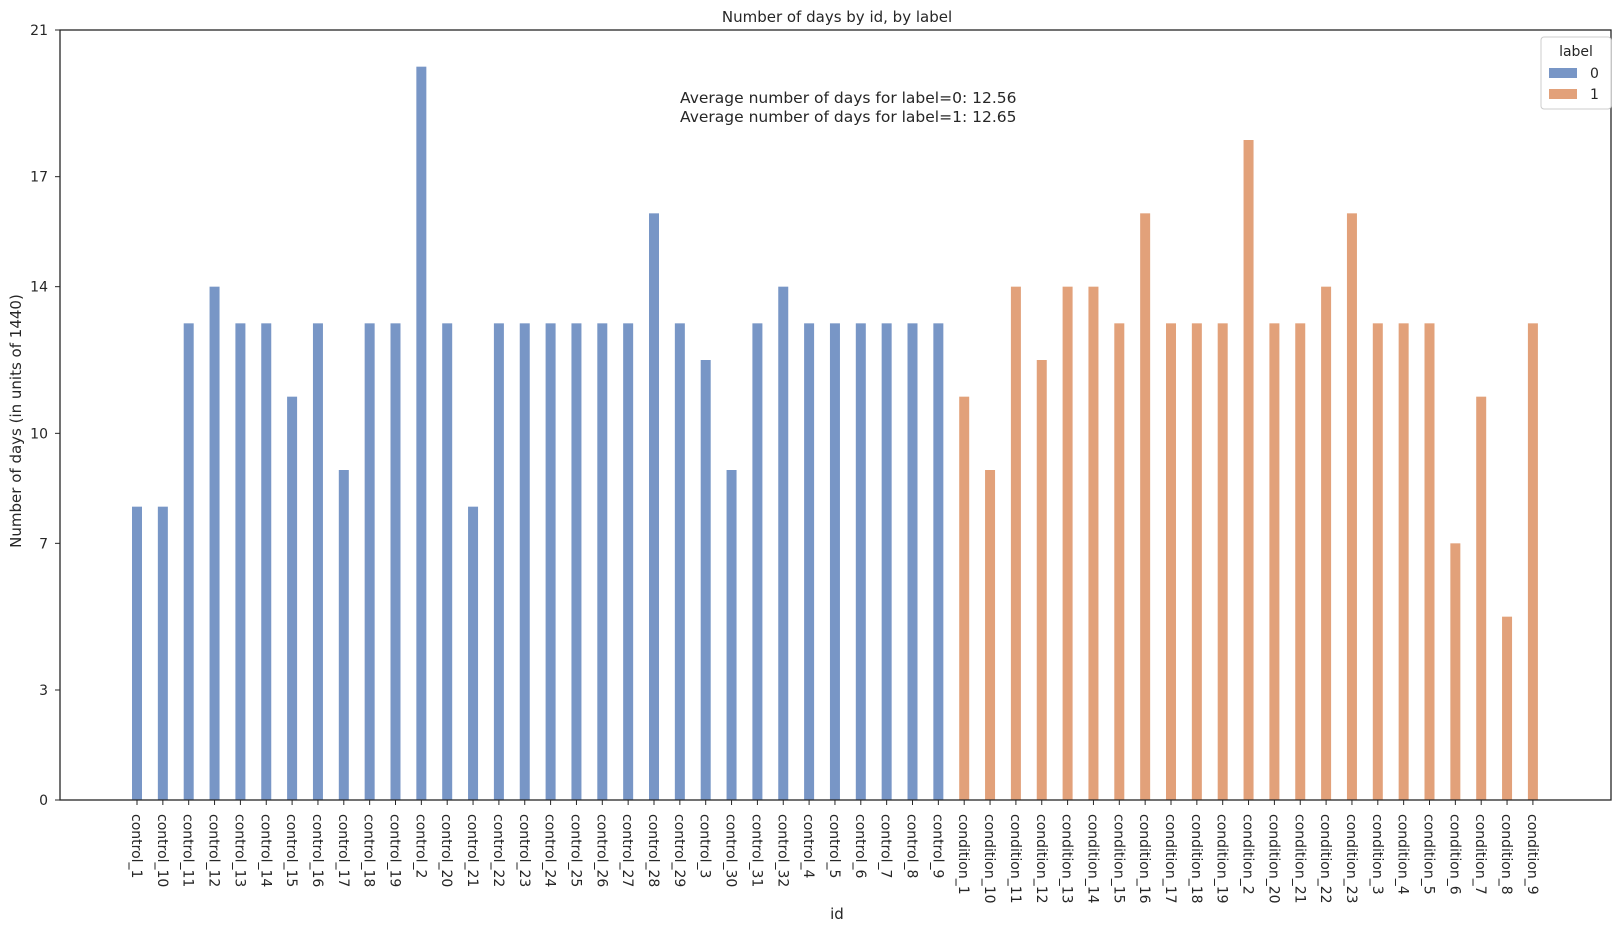 The width and height of the screenshot is (1620, 930). Describe the element at coordinates (1325, 859) in the screenshot. I see `x-tick-label-condition_22: condition_22` at that location.